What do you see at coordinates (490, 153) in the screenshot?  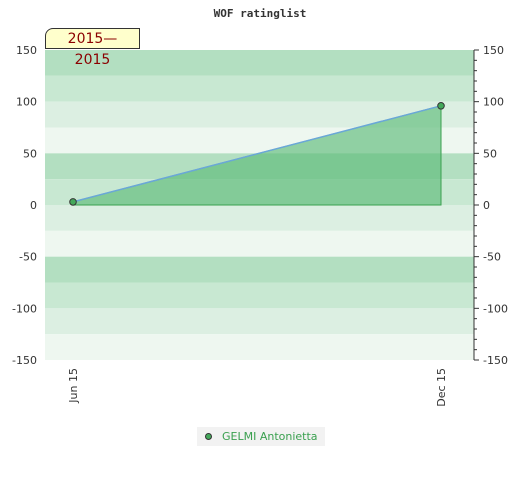 I see `y-tick-label-right: 50` at bounding box center [490, 153].